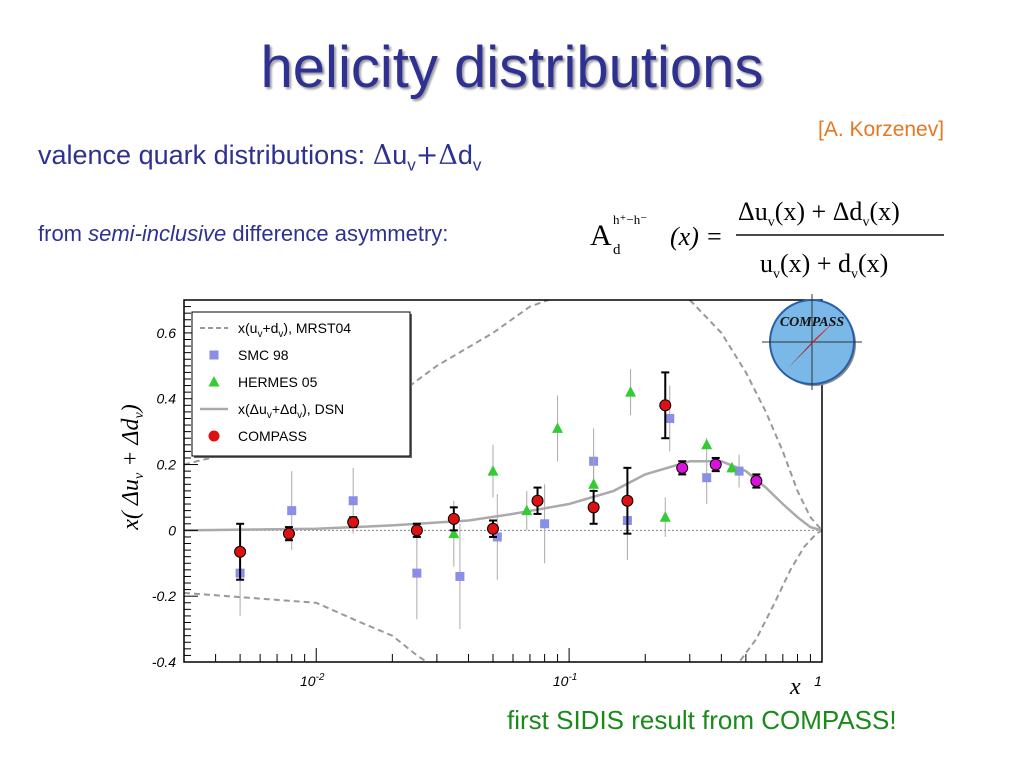  What do you see at coordinates (280, 334) in the screenshot?
I see `legend-label-sub2: v` at bounding box center [280, 334].